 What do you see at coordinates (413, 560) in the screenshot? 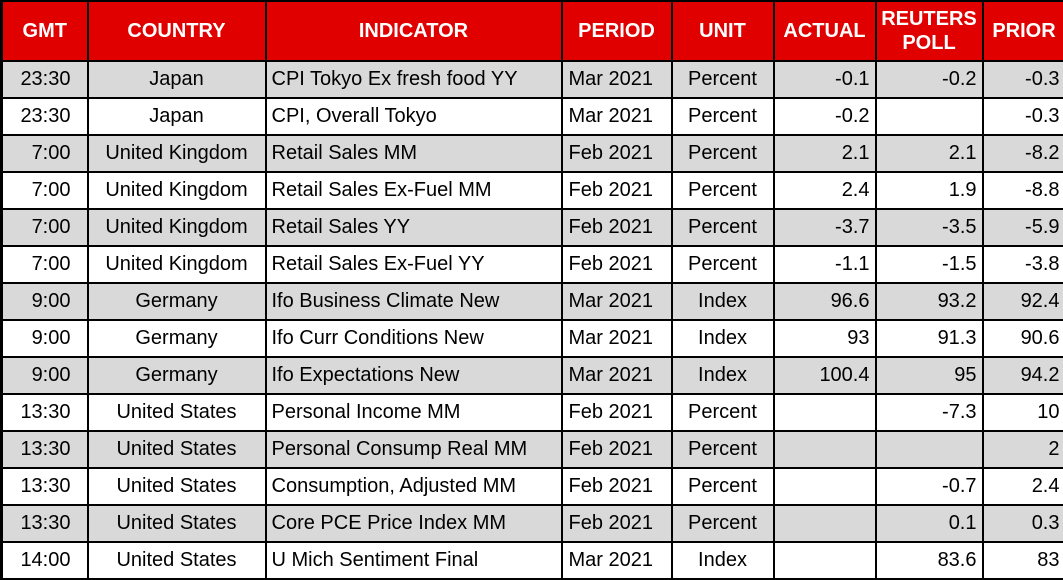
I see `cell-indicator: U Mich Sentiment Final` at bounding box center [413, 560].